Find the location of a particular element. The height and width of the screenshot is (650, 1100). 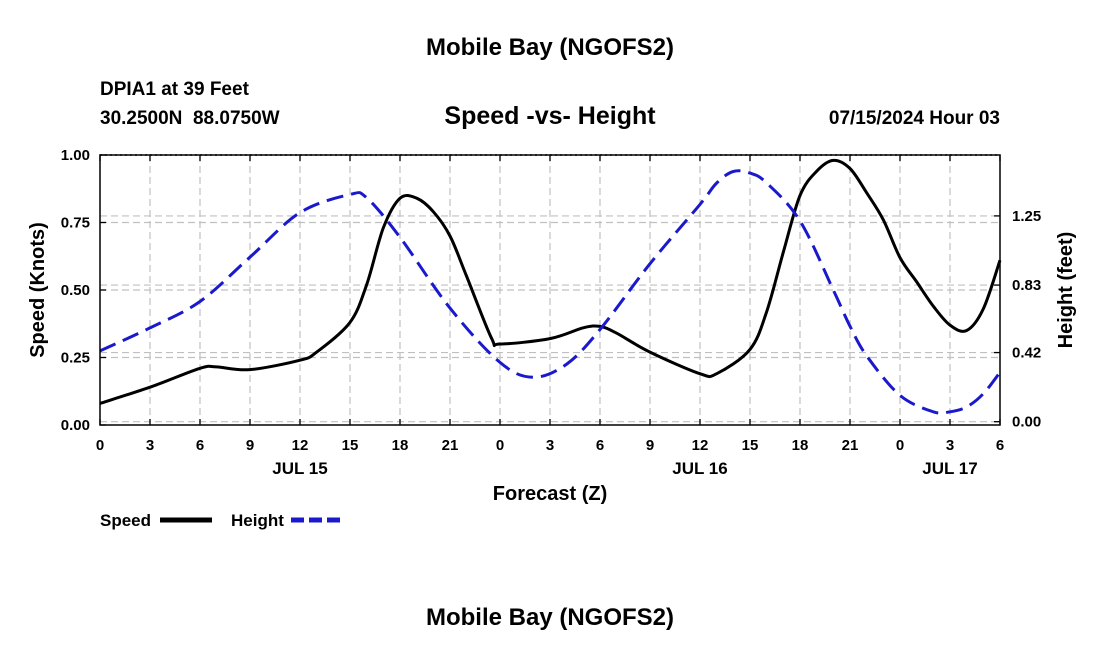

y-left-tick-label: 1.00 is located at coordinates (75, 155).